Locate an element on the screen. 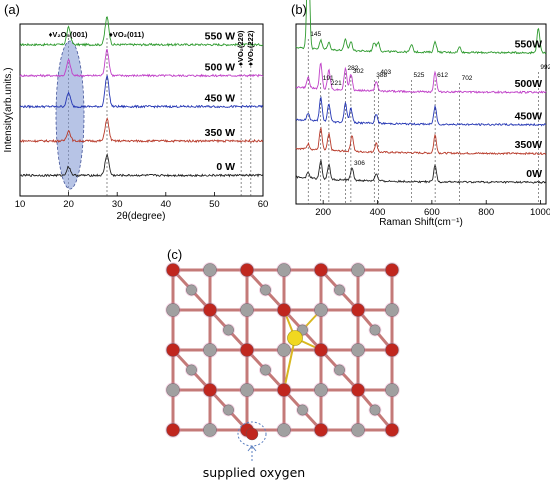 The height and width of the screenshot is (486, 550). x-tick-label: 10 is located at coordinates (20, 204).